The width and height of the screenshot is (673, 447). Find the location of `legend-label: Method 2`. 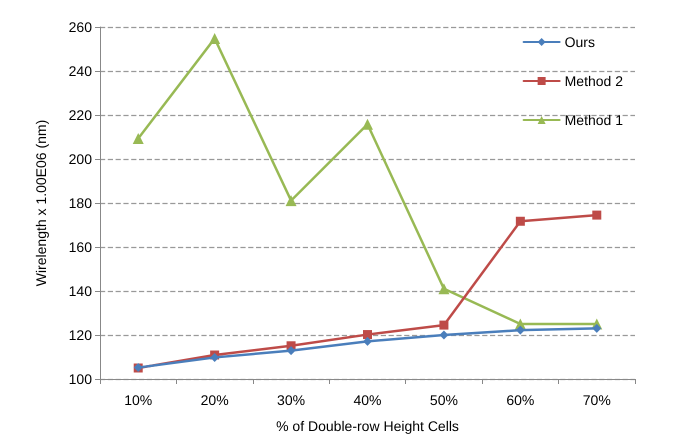

legend-label: Method 2 is located at coordinates (594, 81).